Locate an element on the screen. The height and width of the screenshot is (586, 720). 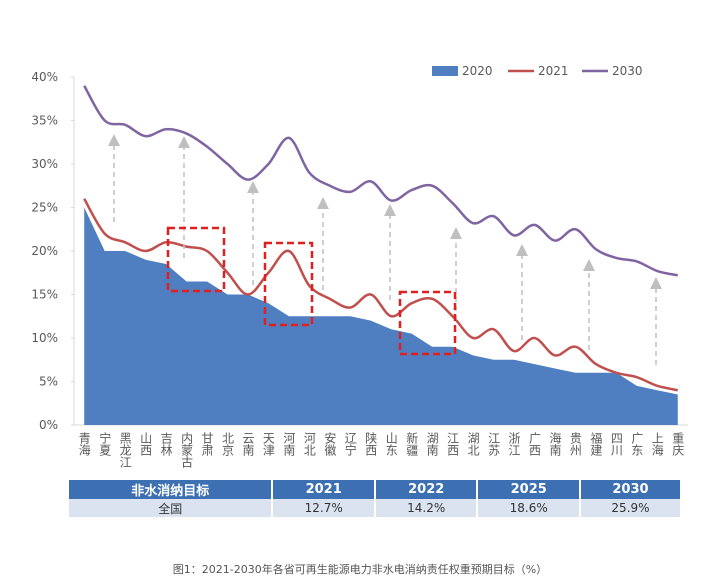
table-cell: 25.9% is located at coordinates (629, 508).